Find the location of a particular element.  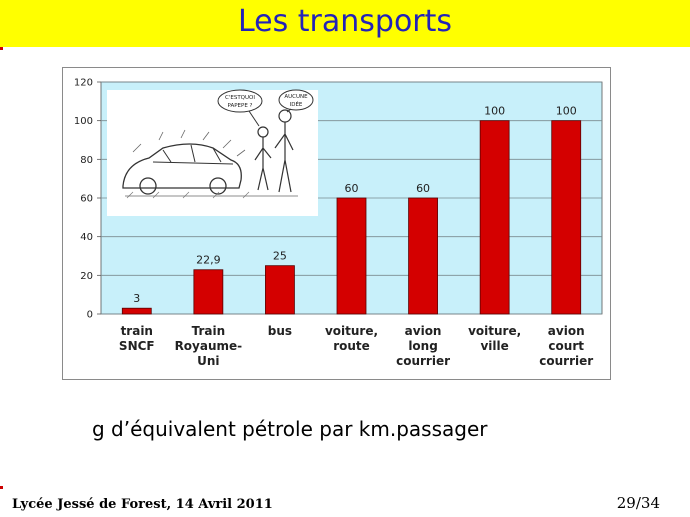

y-tick-label: 0 is located at coordinates (90, 315).